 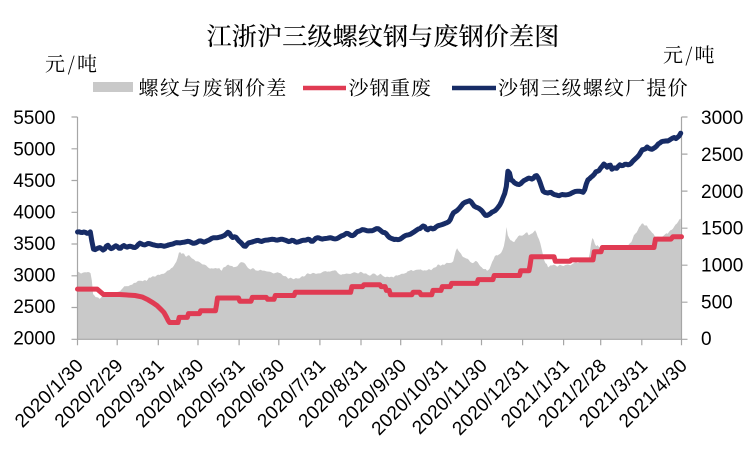 I want to click on svg-text: 1500, so click(x=722, y=229).